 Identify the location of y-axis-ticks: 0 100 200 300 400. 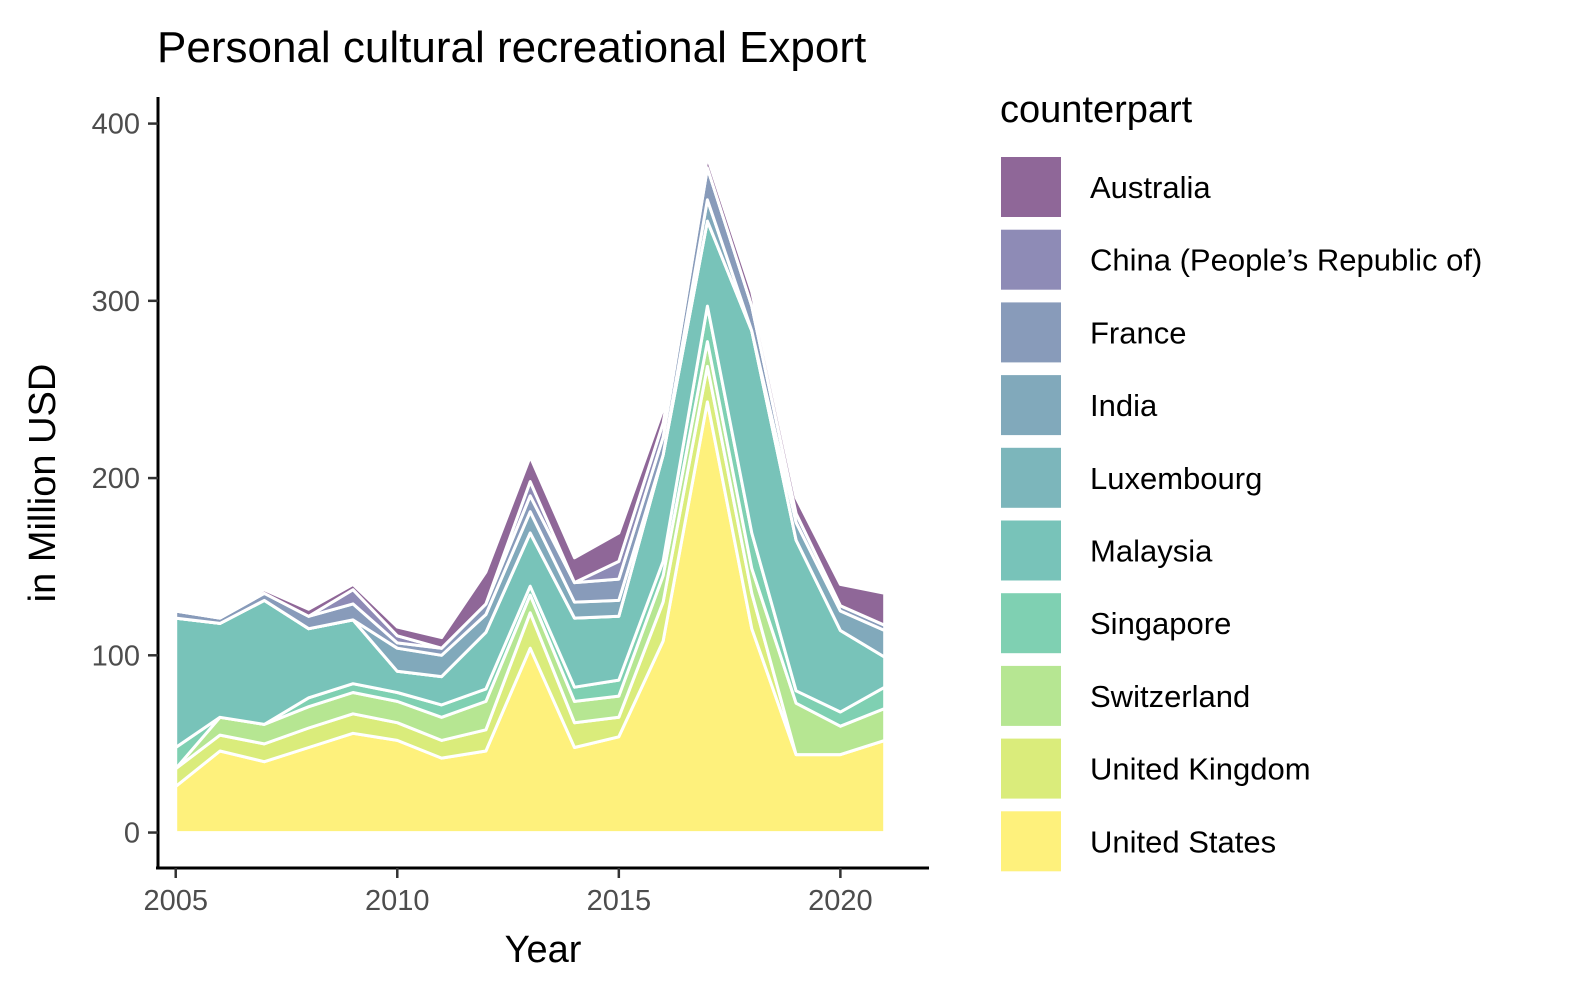
(125, 479).